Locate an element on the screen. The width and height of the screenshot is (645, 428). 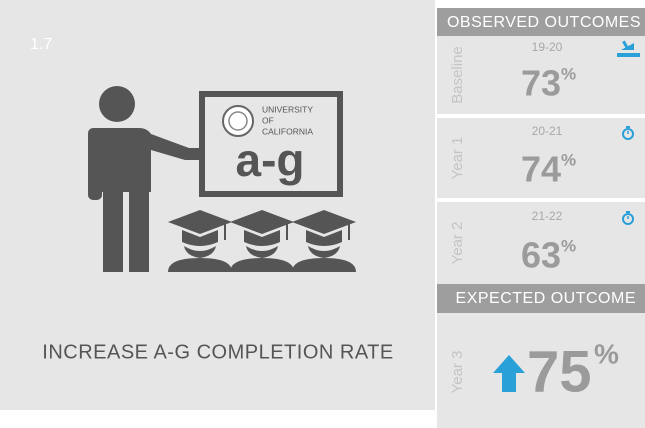
seal is located at coordinates (238, 121).